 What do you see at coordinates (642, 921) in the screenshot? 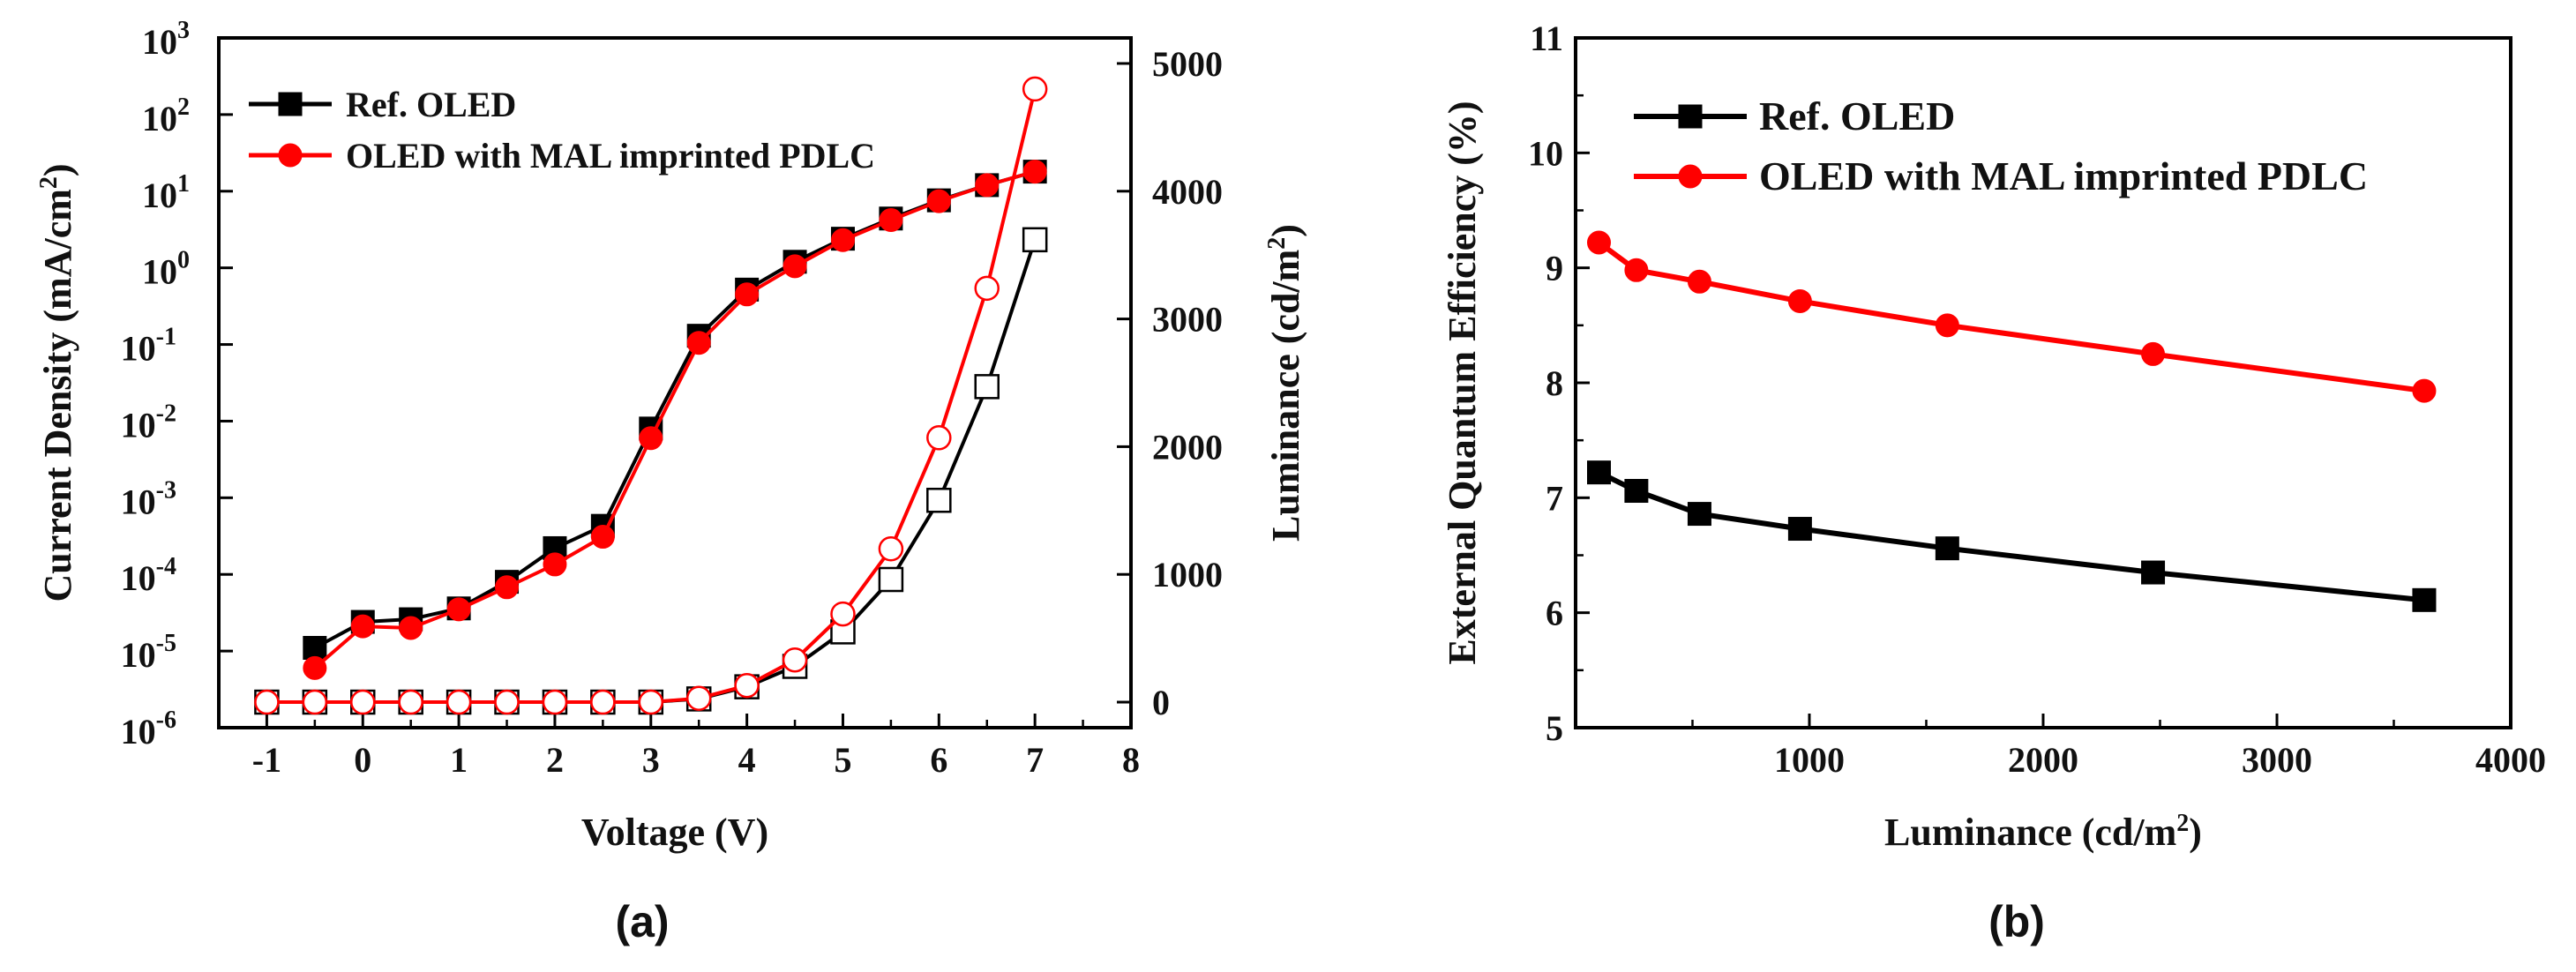
I see `panel-a-caption: (a)` at bounding box center [642, 921].